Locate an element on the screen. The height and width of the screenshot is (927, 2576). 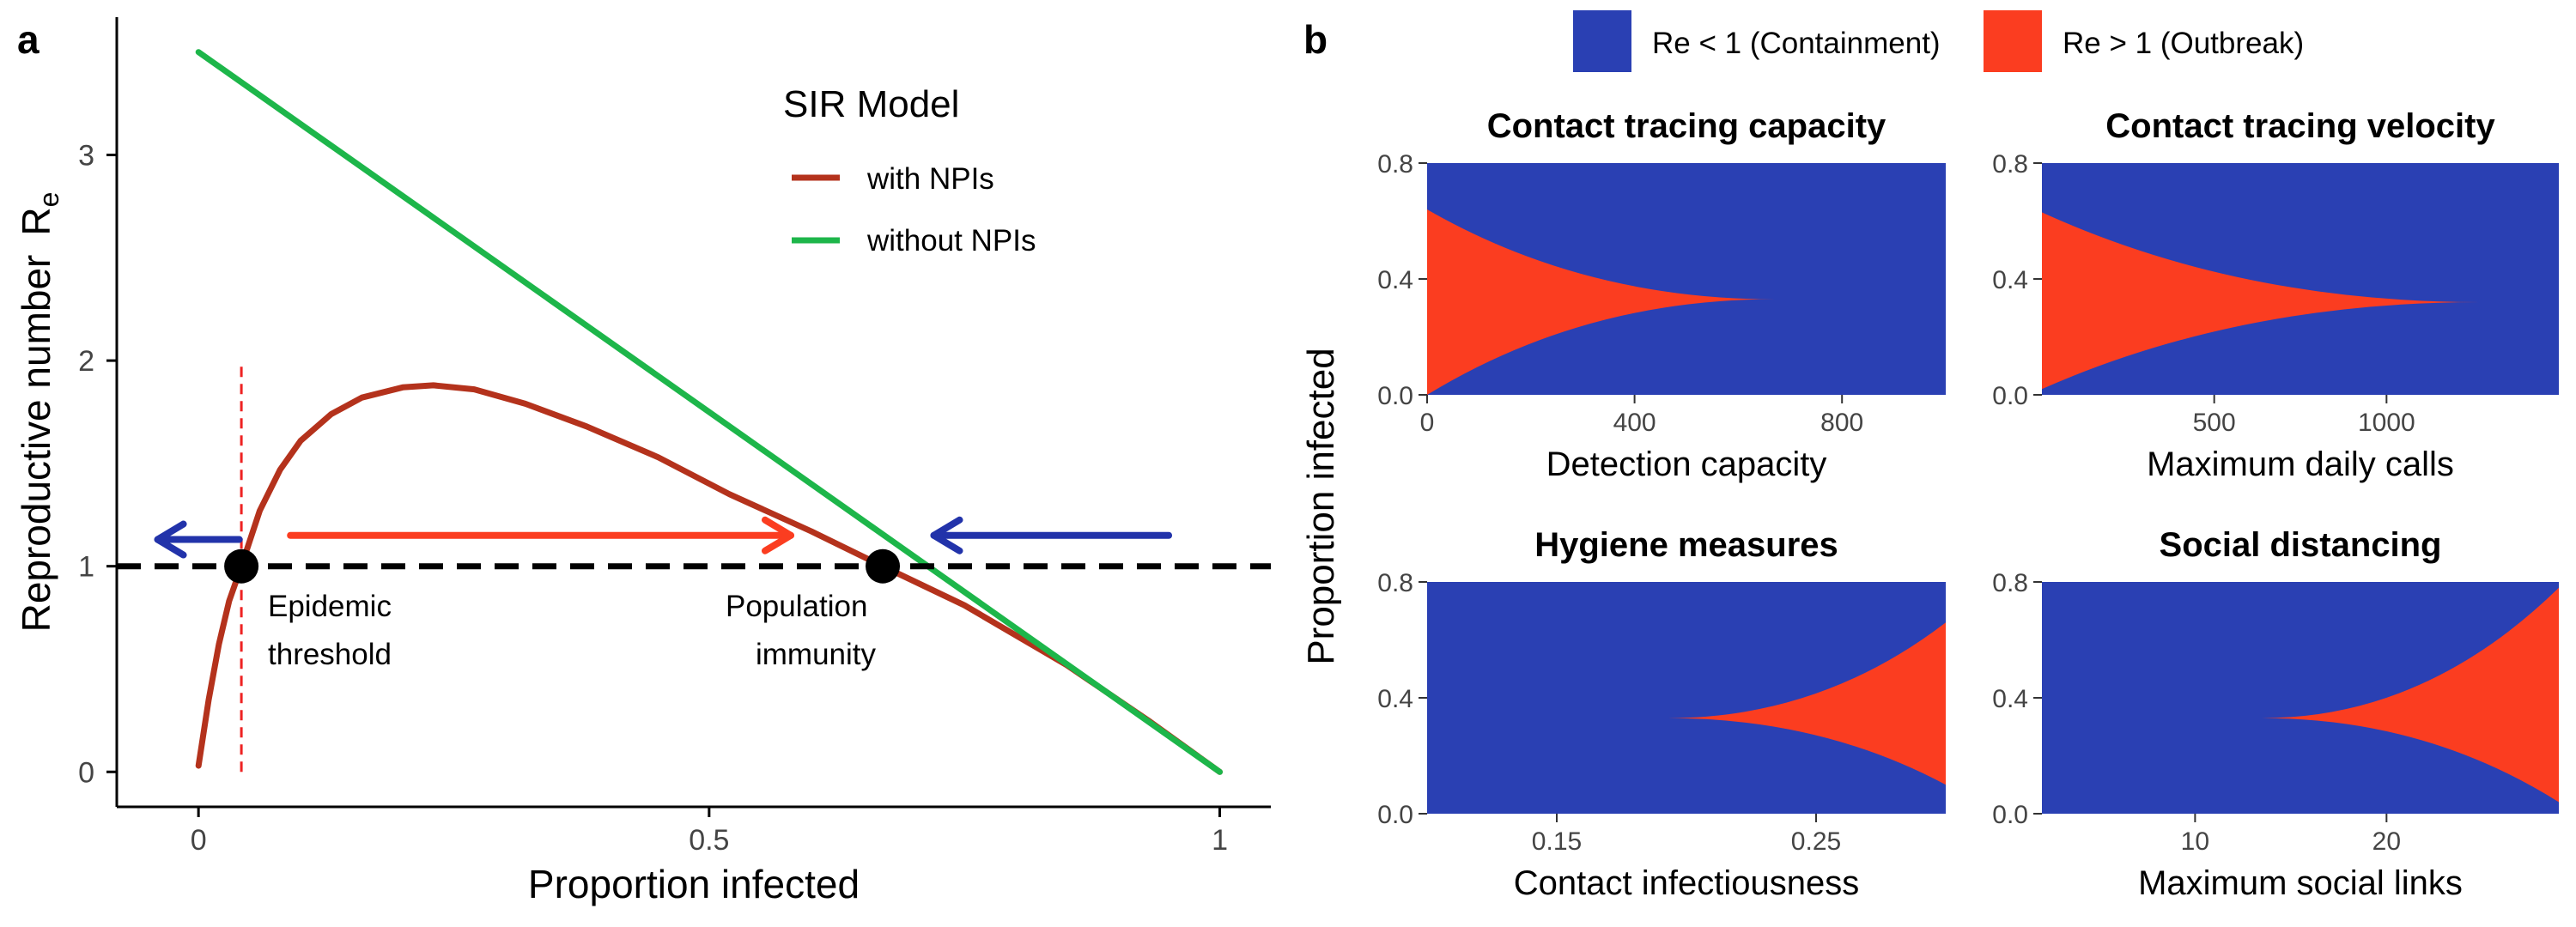
panel-a-x-tick-label: 0.5 is located at coordinates (709, 840).